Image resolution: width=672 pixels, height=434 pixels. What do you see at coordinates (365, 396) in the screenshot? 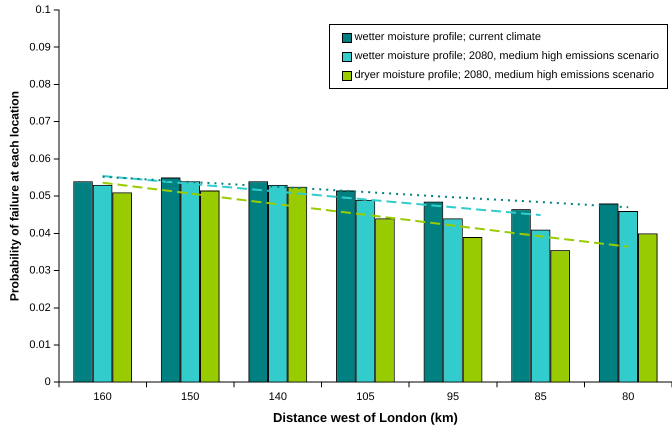
I see `x-tick-label: 105` at bounding box center [365, 396].